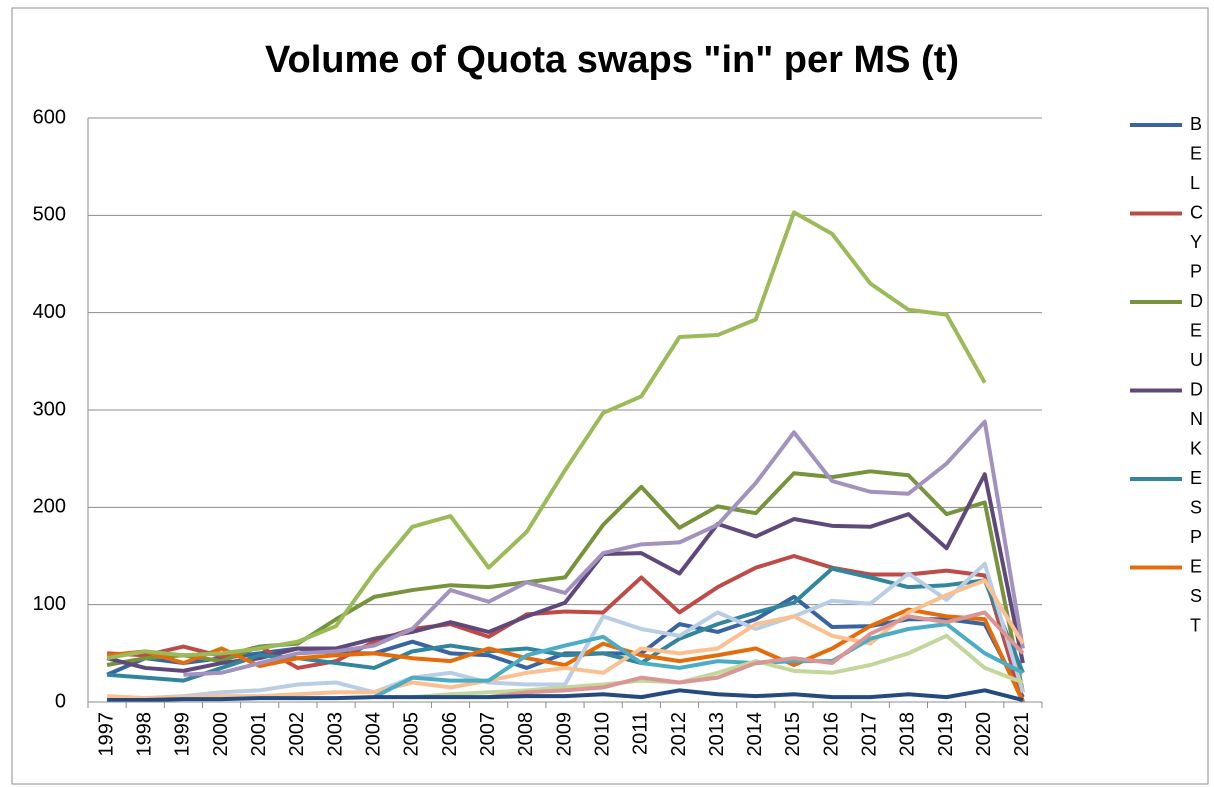 This screenshot has height=787, width=1214. Describe the element at coordinates (49, 215) in the screenshot. I see `y-tick-label: 500` at that location.